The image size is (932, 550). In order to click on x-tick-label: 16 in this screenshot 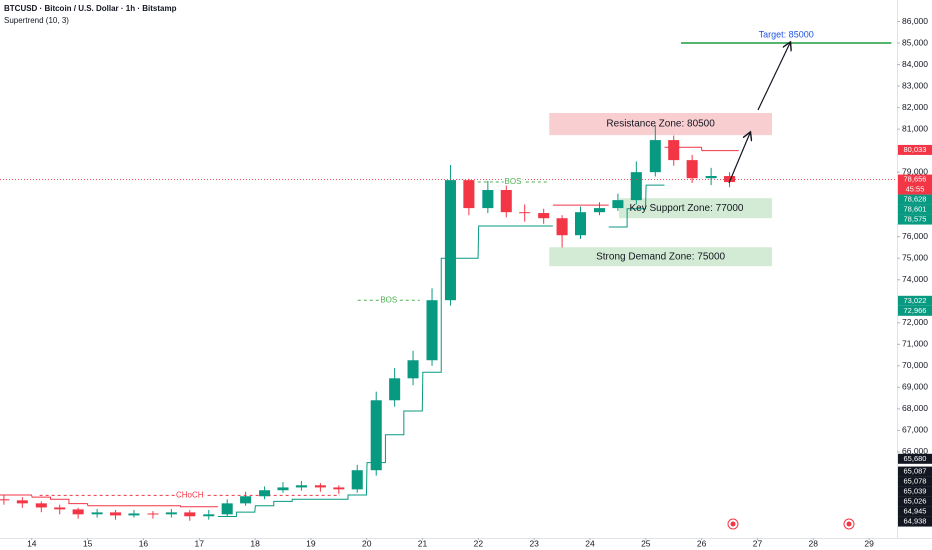, I will do `click(144, 543)`.